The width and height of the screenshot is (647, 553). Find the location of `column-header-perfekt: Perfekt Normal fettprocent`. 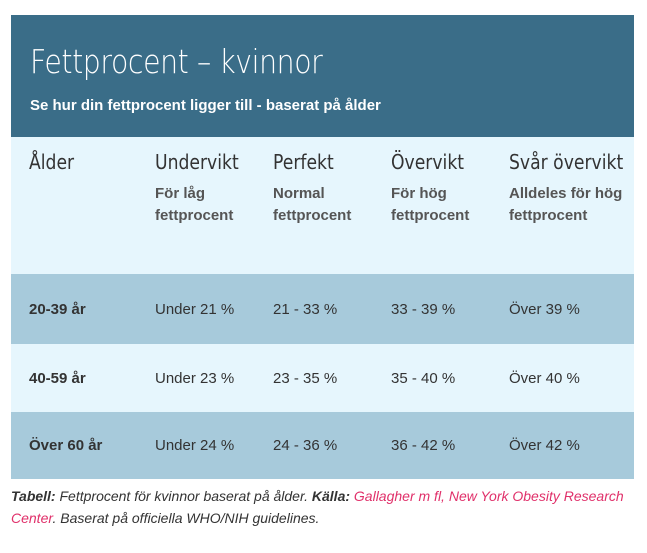

column-header-perfekt: Perfekt Normal fettprocent is located at coordinates (313, 205).